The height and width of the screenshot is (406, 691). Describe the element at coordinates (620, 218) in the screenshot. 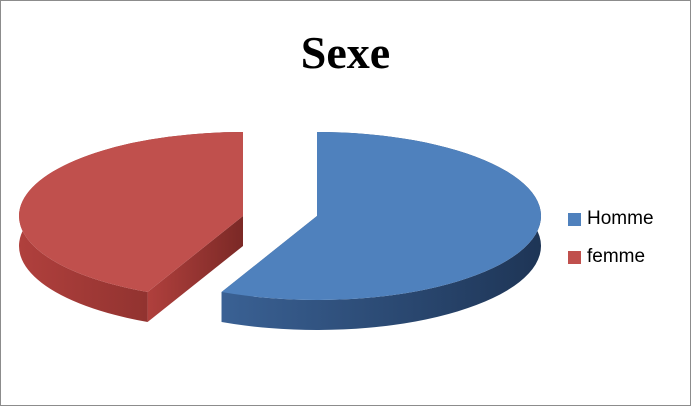

I see `legend-label-homme: Homme` at that location.